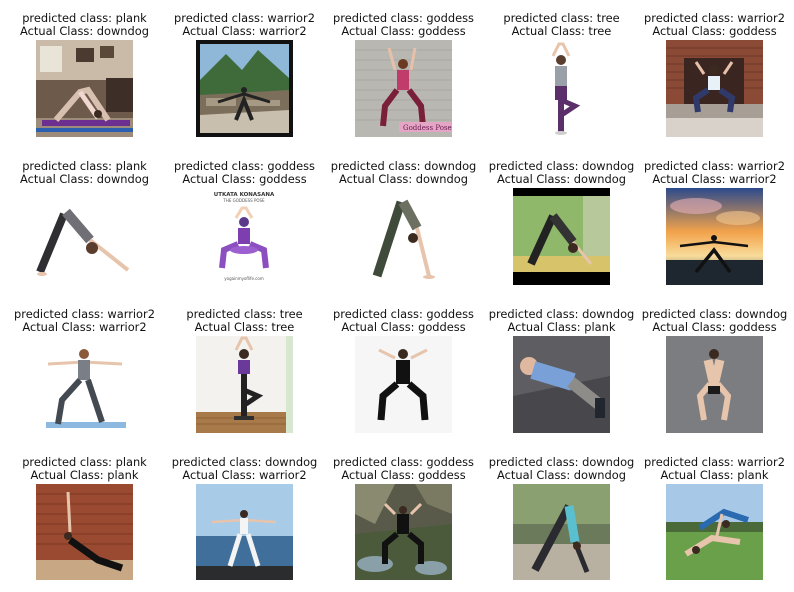 This screenshot has width=794, height=592. What do you see at coordinates (403, 88) in the screenshot?
I see `photo-goddess-pose-grey-wall: Goddess Pose` at bounding box center [403, 88].